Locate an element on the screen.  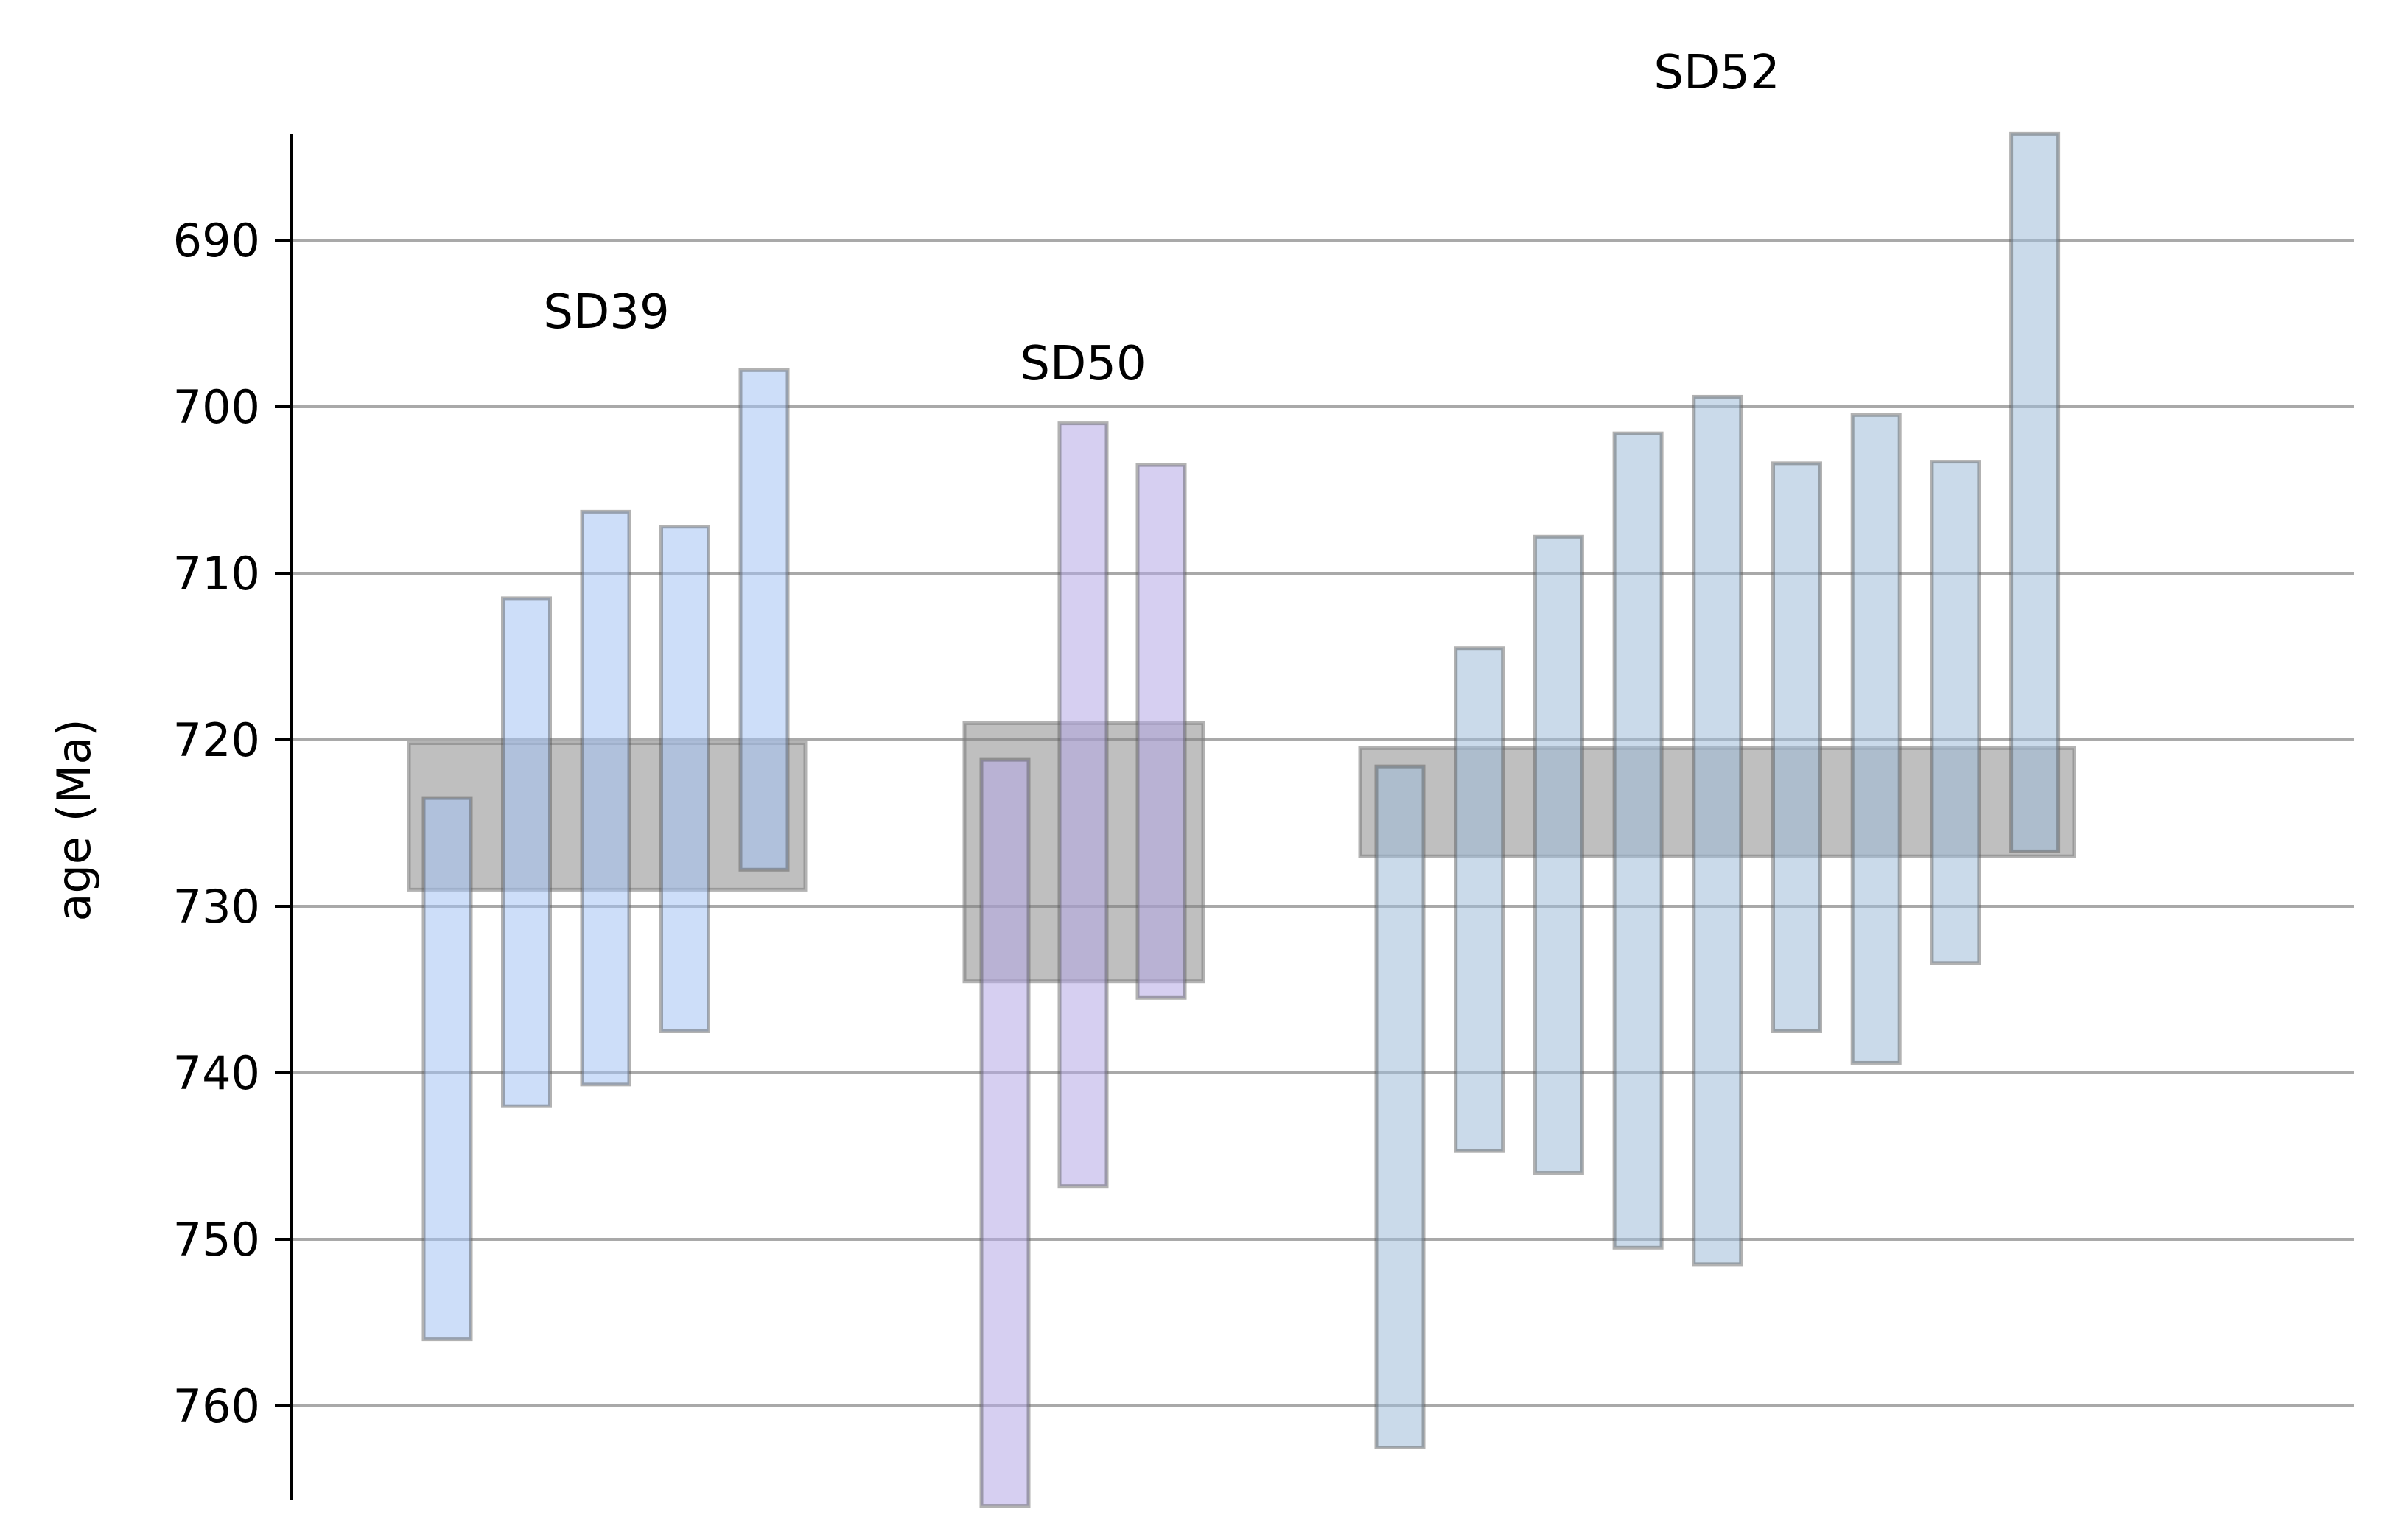
weighted-mean-bands is located at coordinates (1241, 852).